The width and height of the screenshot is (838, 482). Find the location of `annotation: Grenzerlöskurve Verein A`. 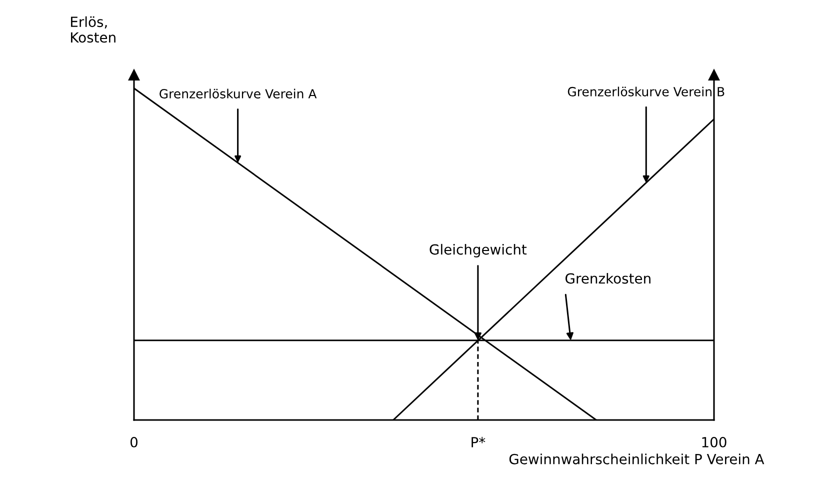

annotation: Grenzerlöskurve Verein A is located at coordinates (238, 93).